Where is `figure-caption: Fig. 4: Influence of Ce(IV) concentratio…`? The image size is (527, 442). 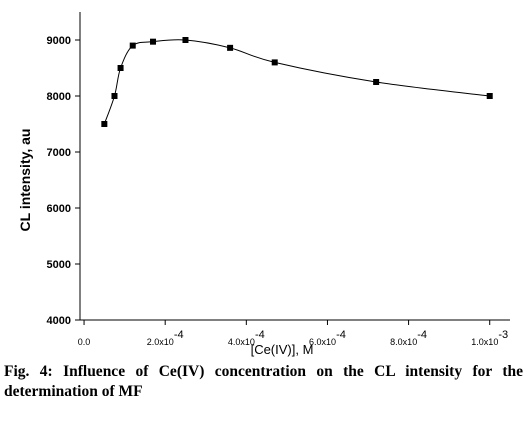 figure-caption: Fig. 4: Influence of Ce(IV) concentratio… is located at coordinates (263, 381).